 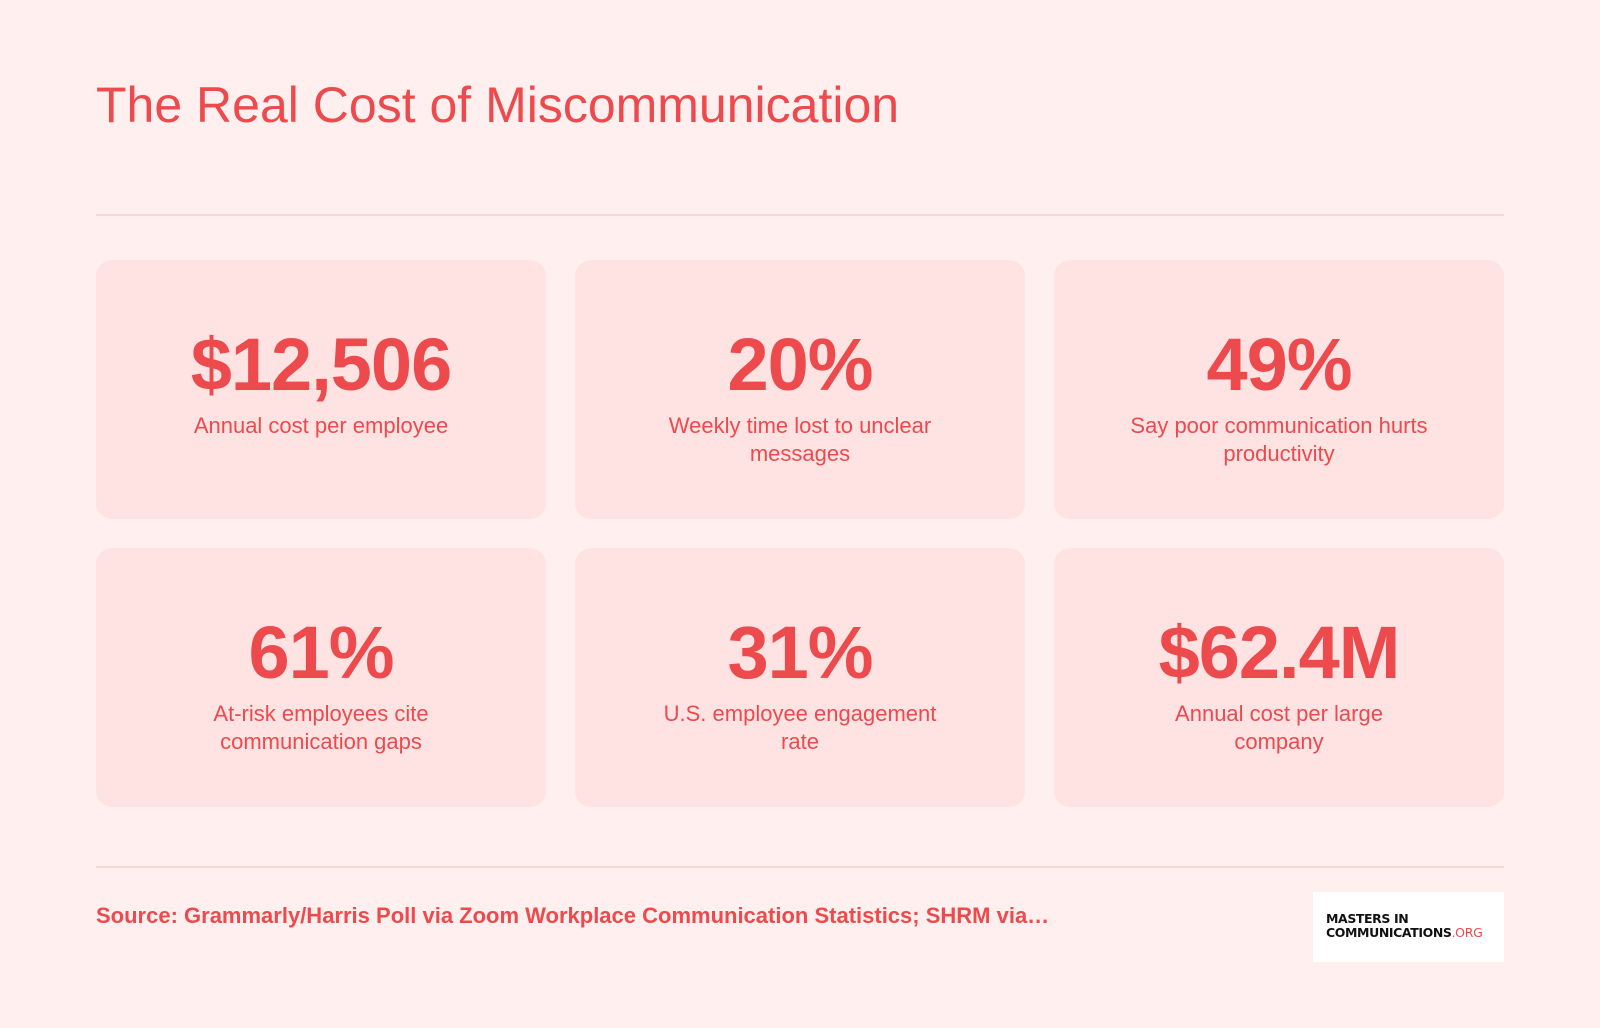 I want to click on stat-label: U.S. employee engagement rate, so click(x=800, y=727).